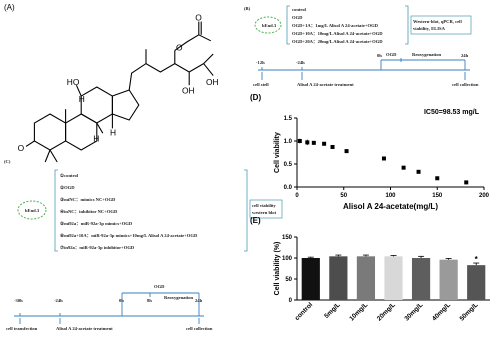  I want to click on x-tick-label: 40mg/L, so click(441, 311).